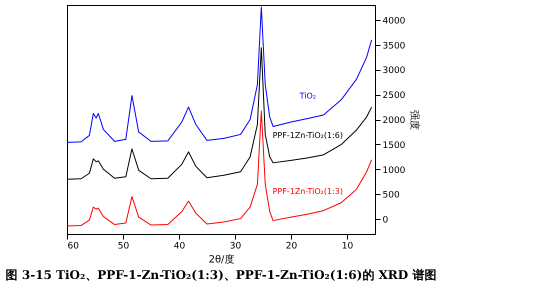  I want to click on y-tick-label: 4000, so click(394, 21).